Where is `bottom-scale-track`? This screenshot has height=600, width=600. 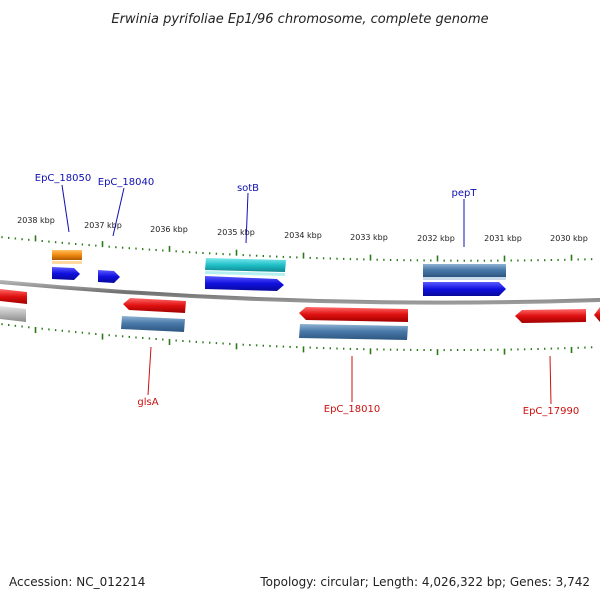 bottom-scale-track is located at coordinates (297, 339).